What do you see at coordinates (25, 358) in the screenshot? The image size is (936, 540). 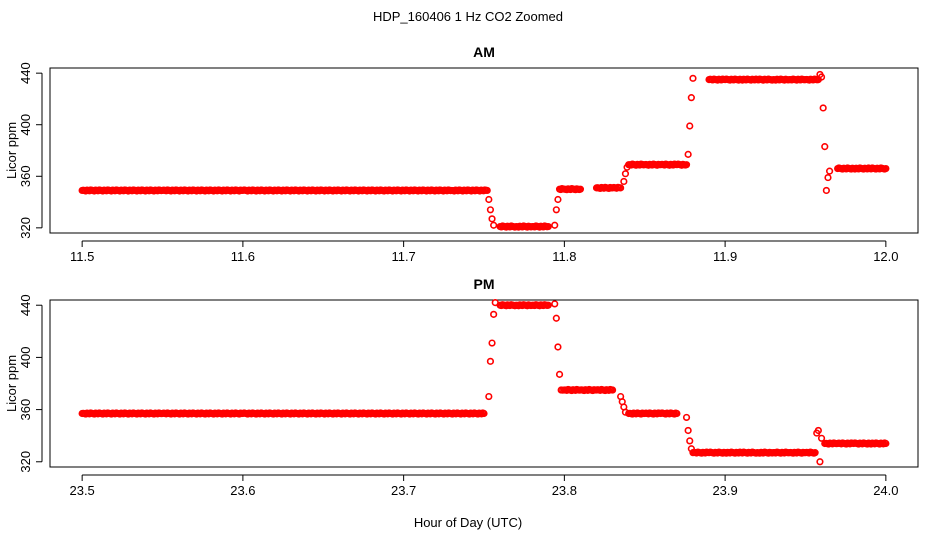 I see `panel-1-y-tick-label: 400` at bounding box center [25, 358].